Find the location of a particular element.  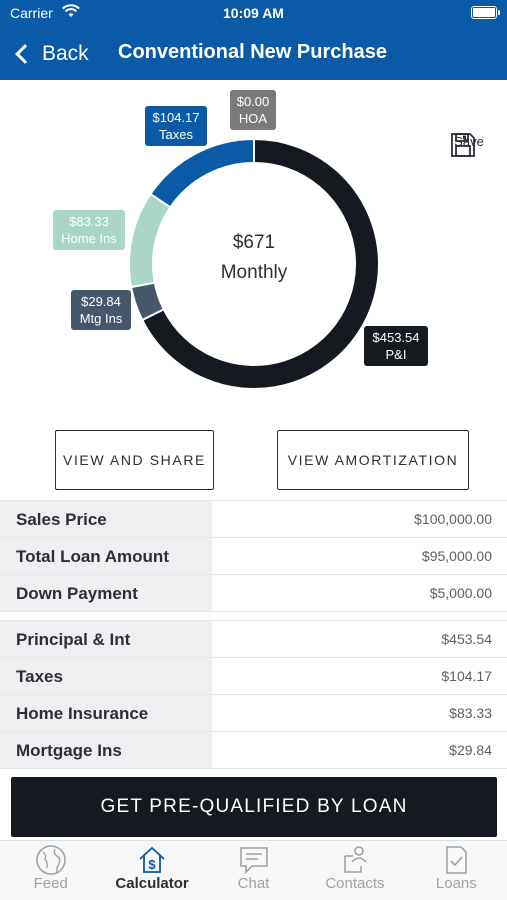

table-row: Mortgage Ins $29.84 is located at coordinates (253, 750).